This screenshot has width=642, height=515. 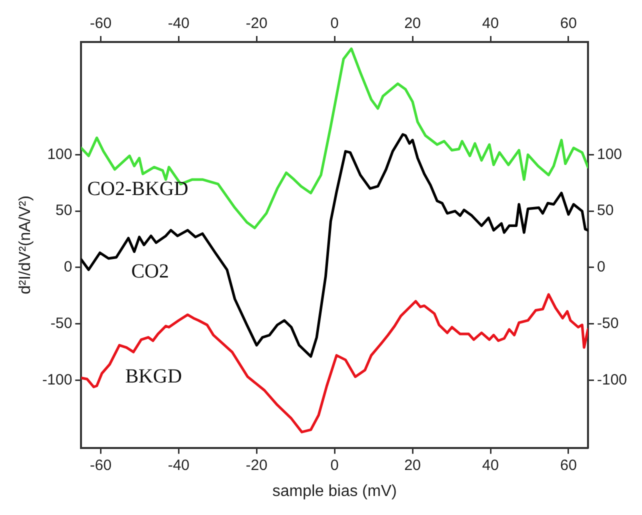 I want to click on x-tick-label: -40, so click(x=179, y=465).